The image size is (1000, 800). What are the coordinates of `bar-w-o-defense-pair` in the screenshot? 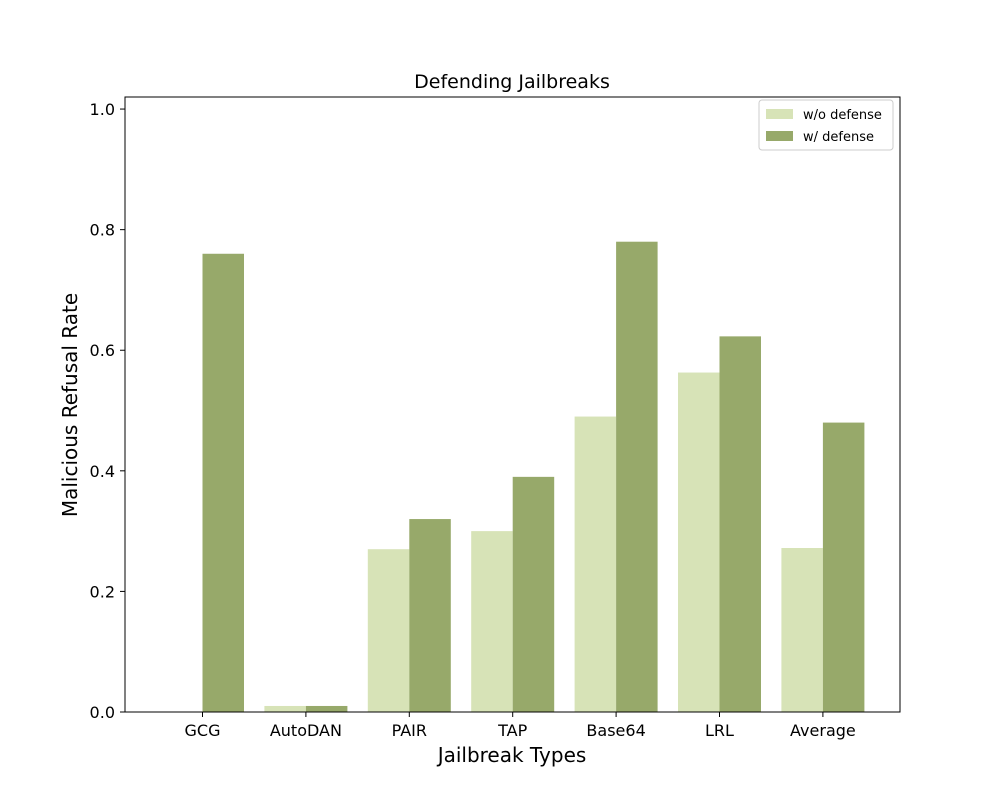 It's located at (388, 630).